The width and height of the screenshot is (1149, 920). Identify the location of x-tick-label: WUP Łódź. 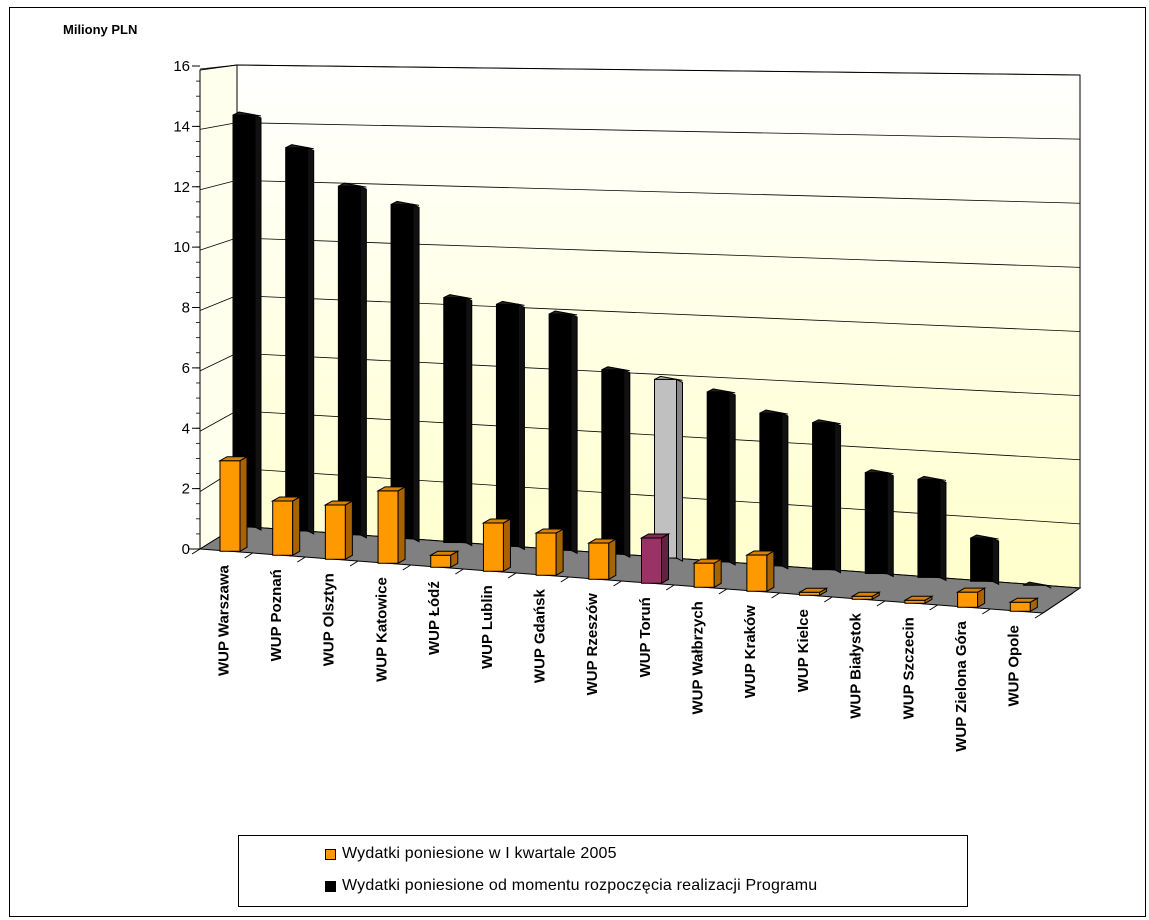
(434, 618).